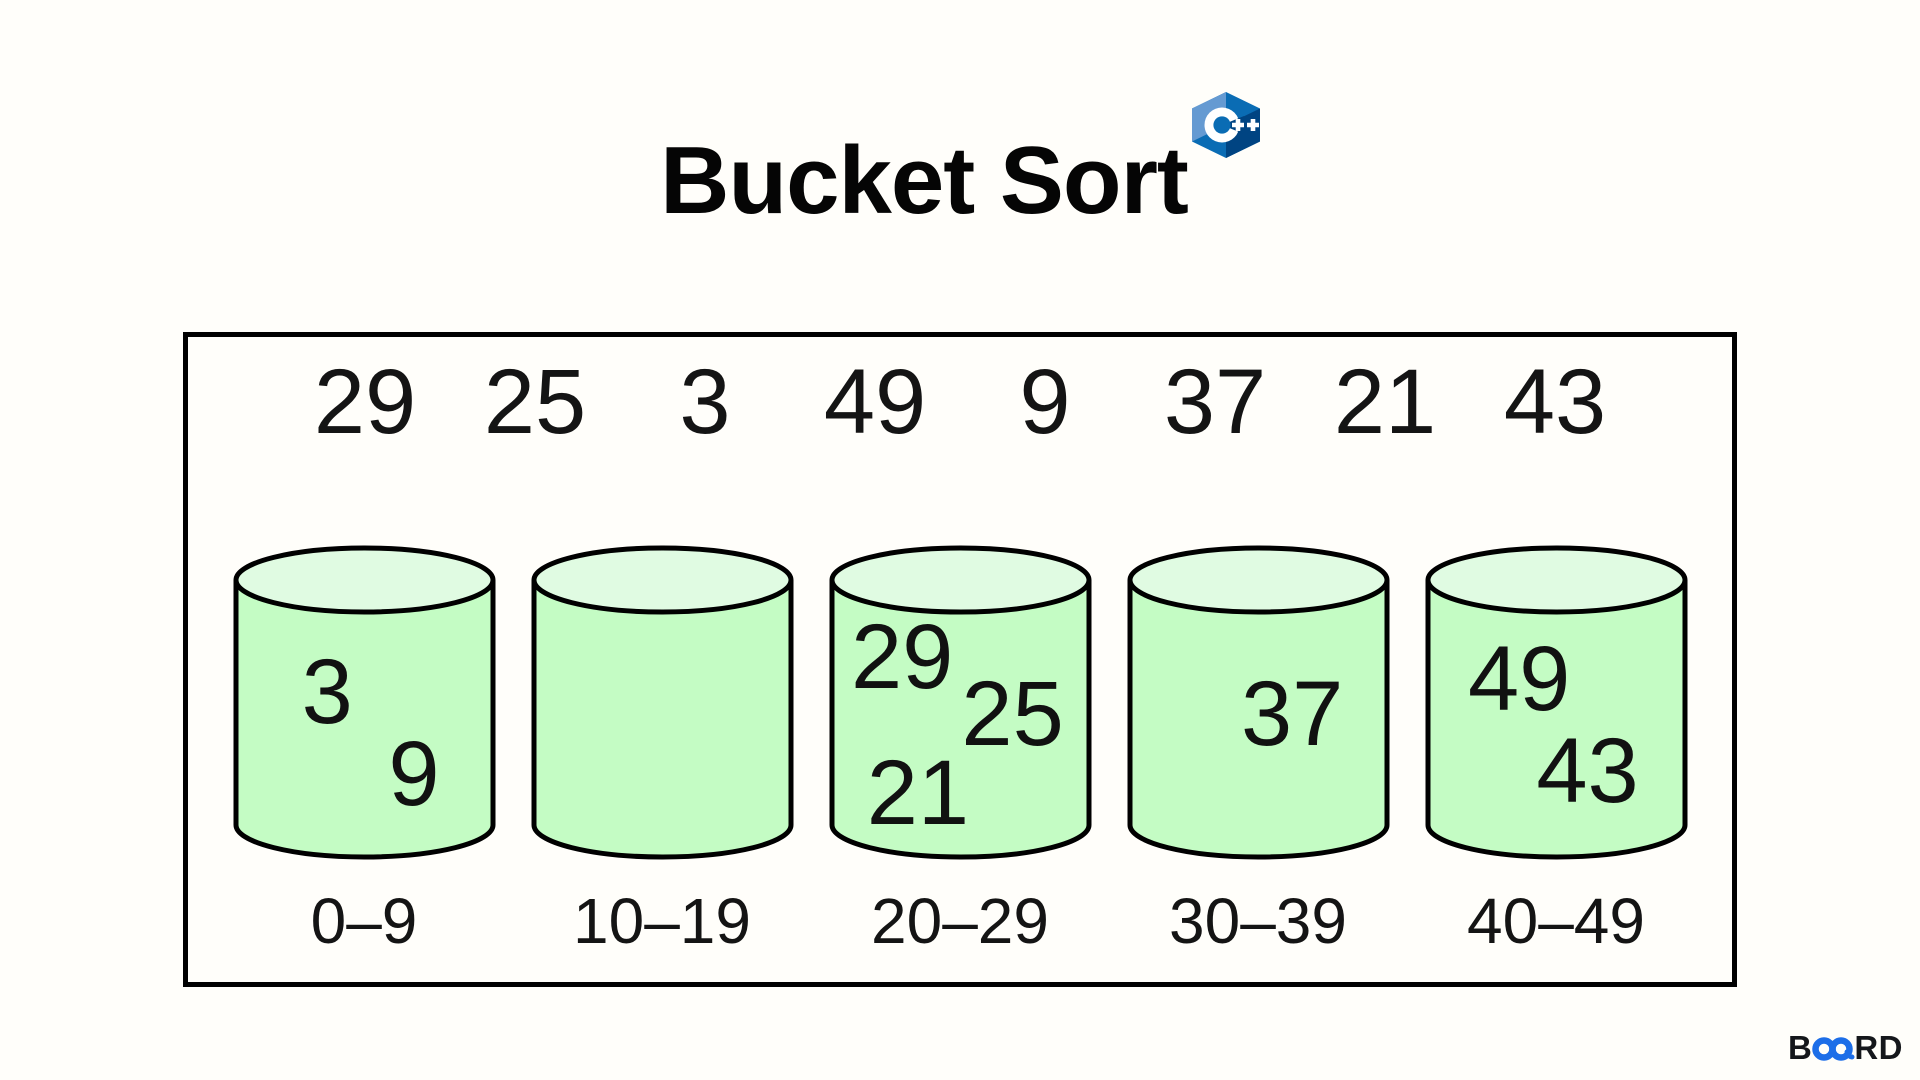 This screenshot has width=1920, height=1080. Describe the element at coordinates (662, 921) in the screenshot. I see `bucket-range-label: 10–19` at that location.